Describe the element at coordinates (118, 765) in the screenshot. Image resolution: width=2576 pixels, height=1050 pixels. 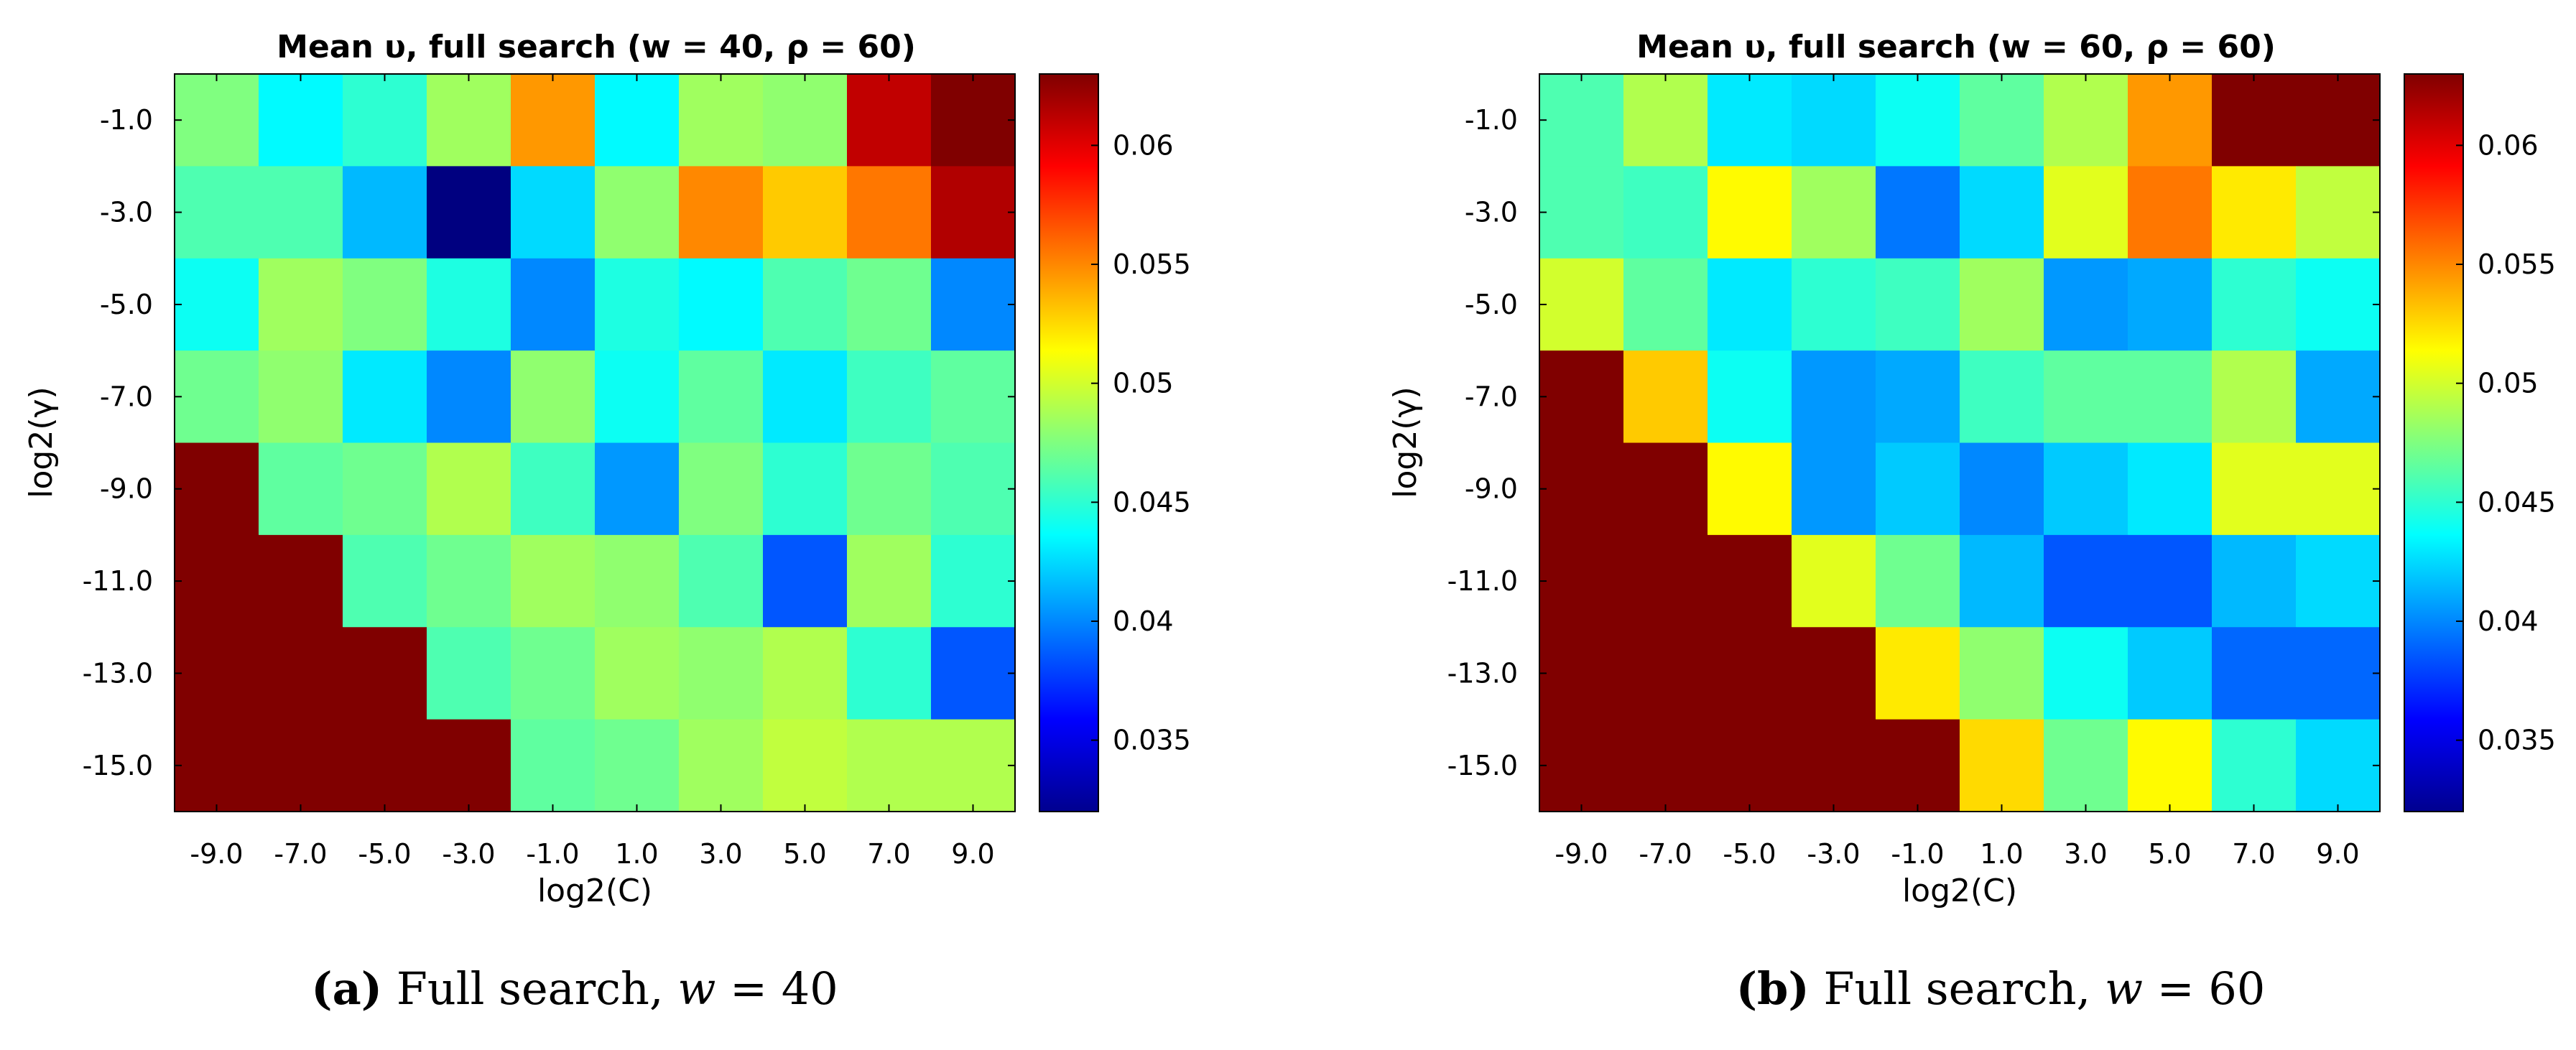
I see `y-tick-label: -15.0` at that location.